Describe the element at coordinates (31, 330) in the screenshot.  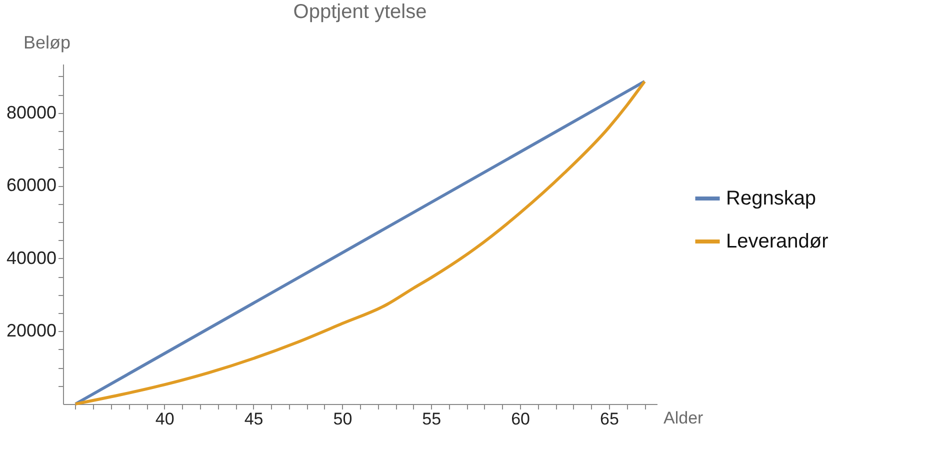
I see `y-tick-label: 20000` at that location.